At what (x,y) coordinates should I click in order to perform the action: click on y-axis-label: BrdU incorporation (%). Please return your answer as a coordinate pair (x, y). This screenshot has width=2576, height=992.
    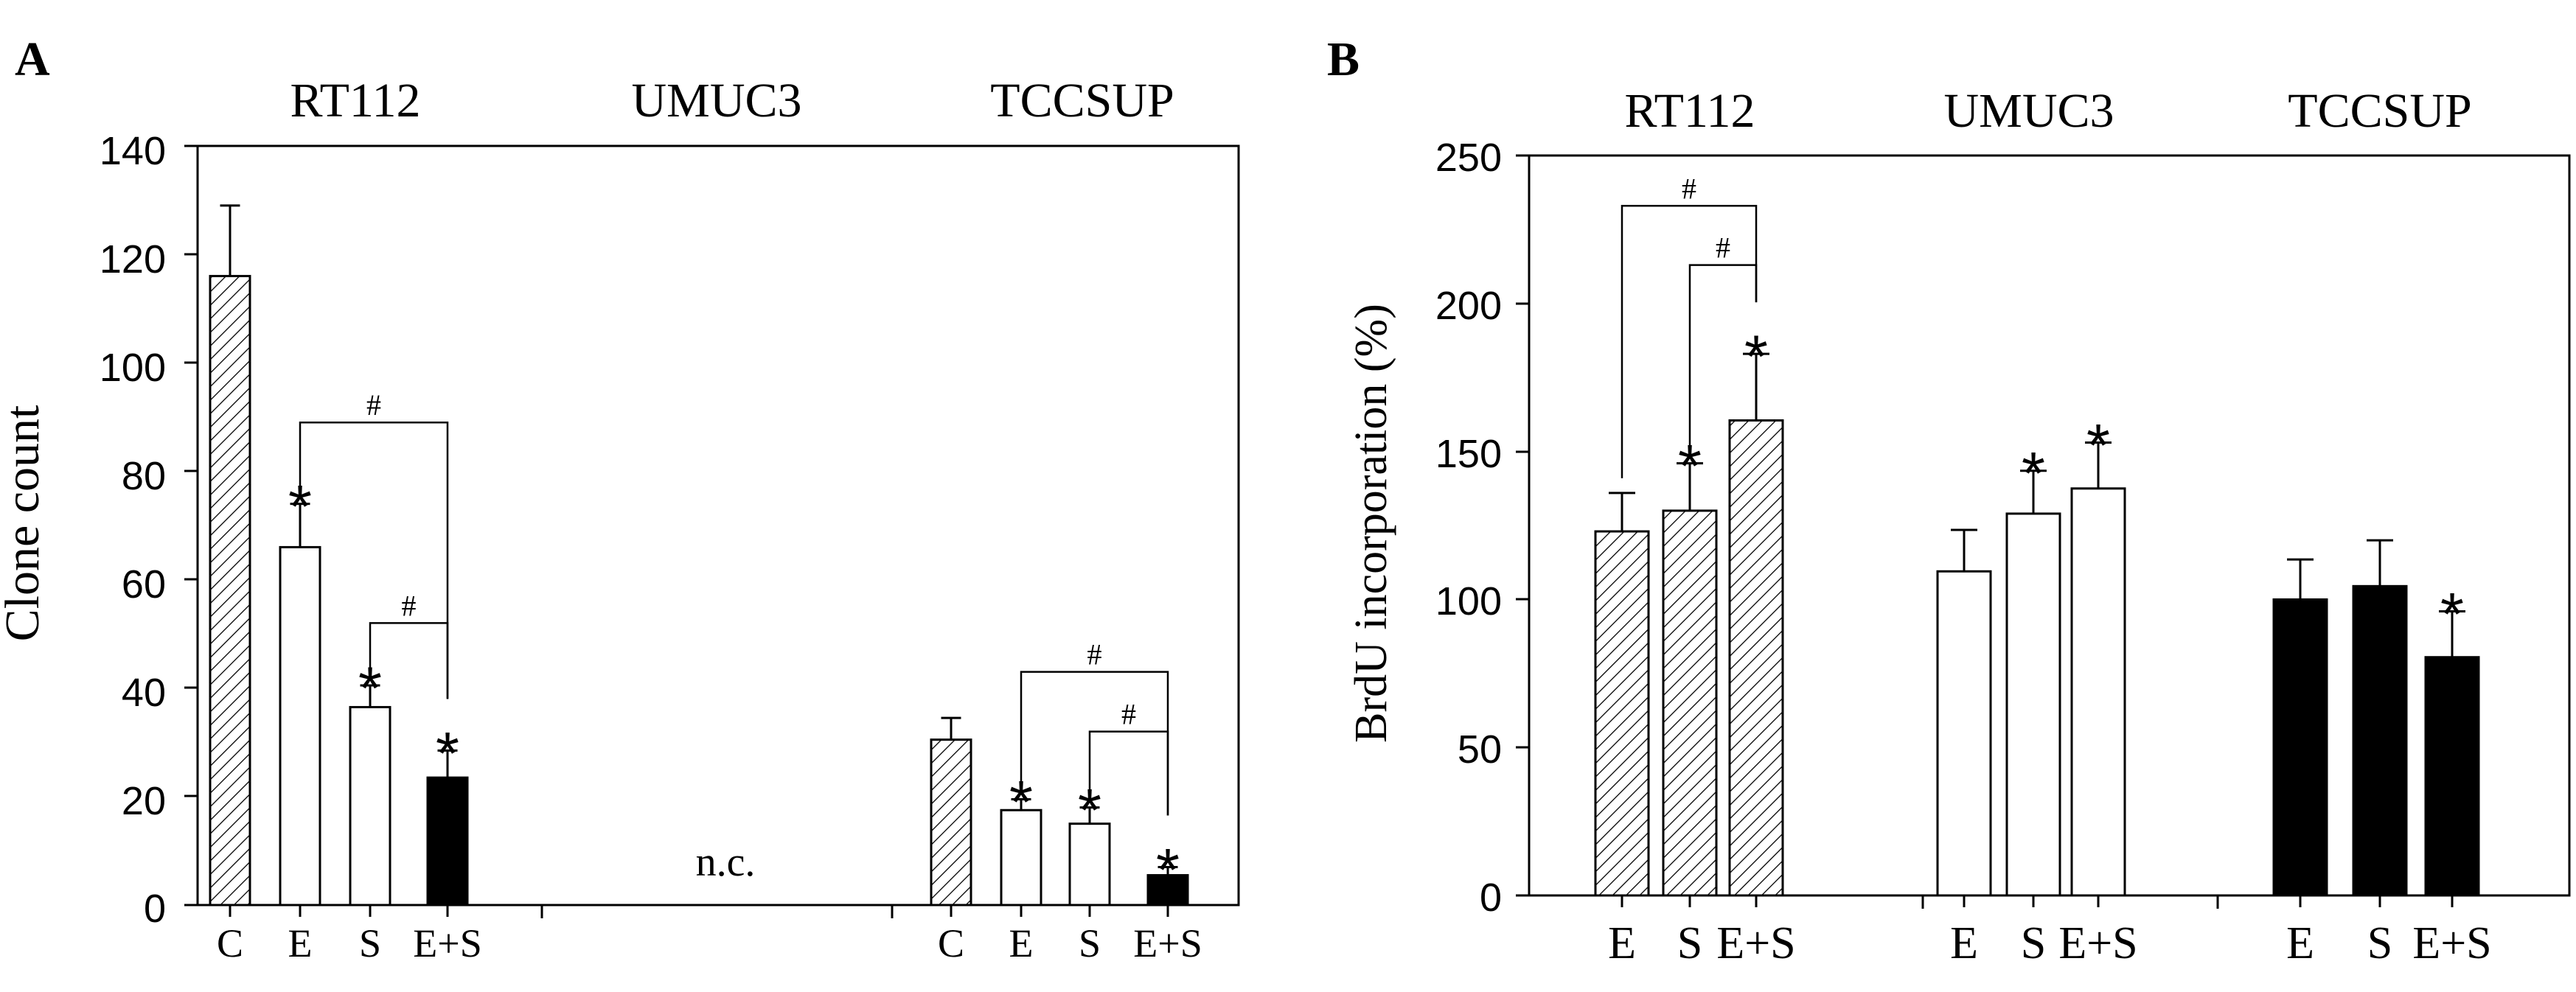
    Looking at the image, I should click on (1371, 524).